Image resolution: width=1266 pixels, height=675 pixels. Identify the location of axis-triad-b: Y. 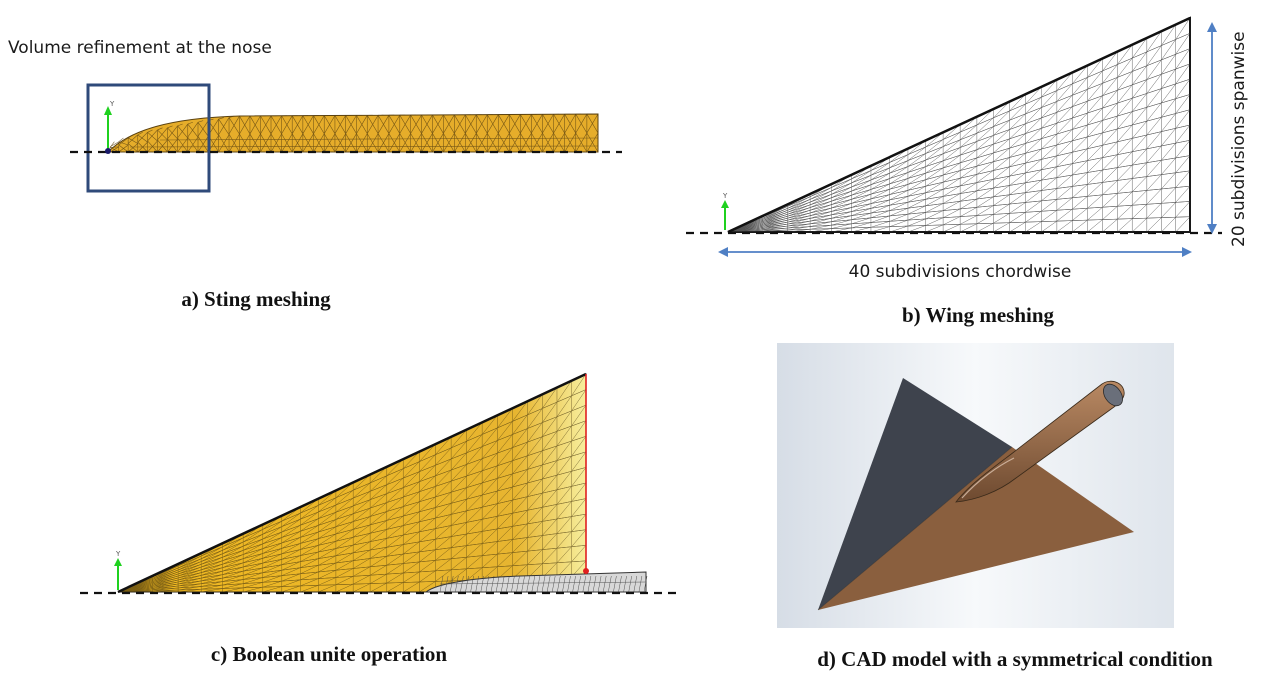
(725, 211).